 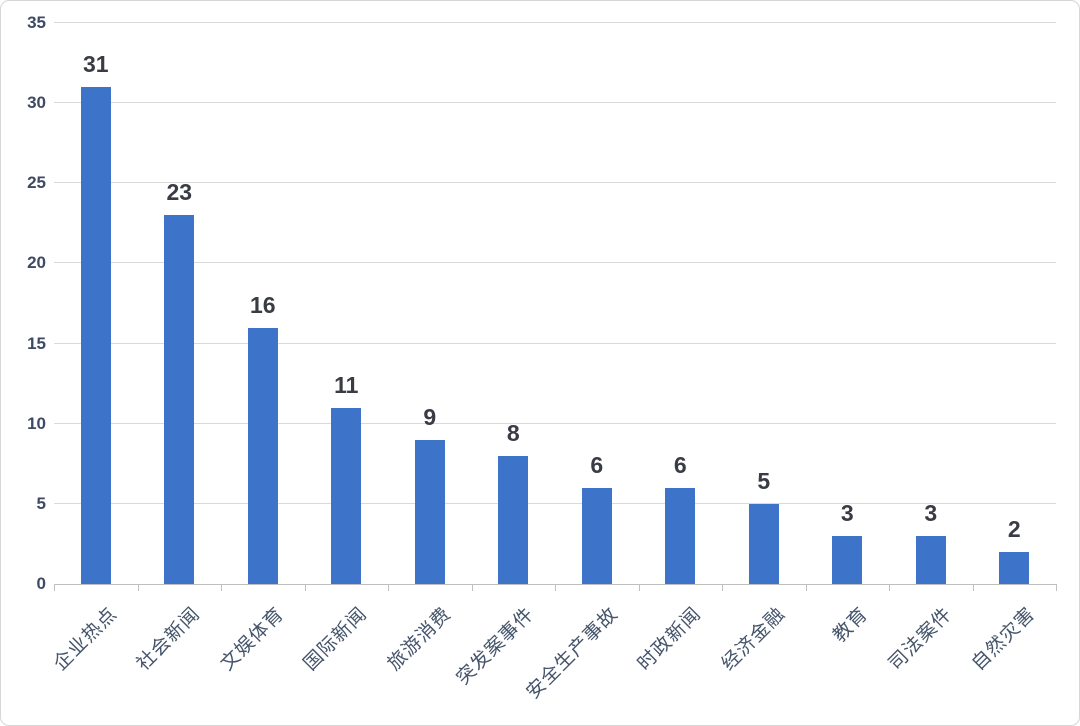 What do you see at coordinates (1004, 639) in the screenshot?
I see `category-label: 自然灾害` at bounding box center [1004, 639].